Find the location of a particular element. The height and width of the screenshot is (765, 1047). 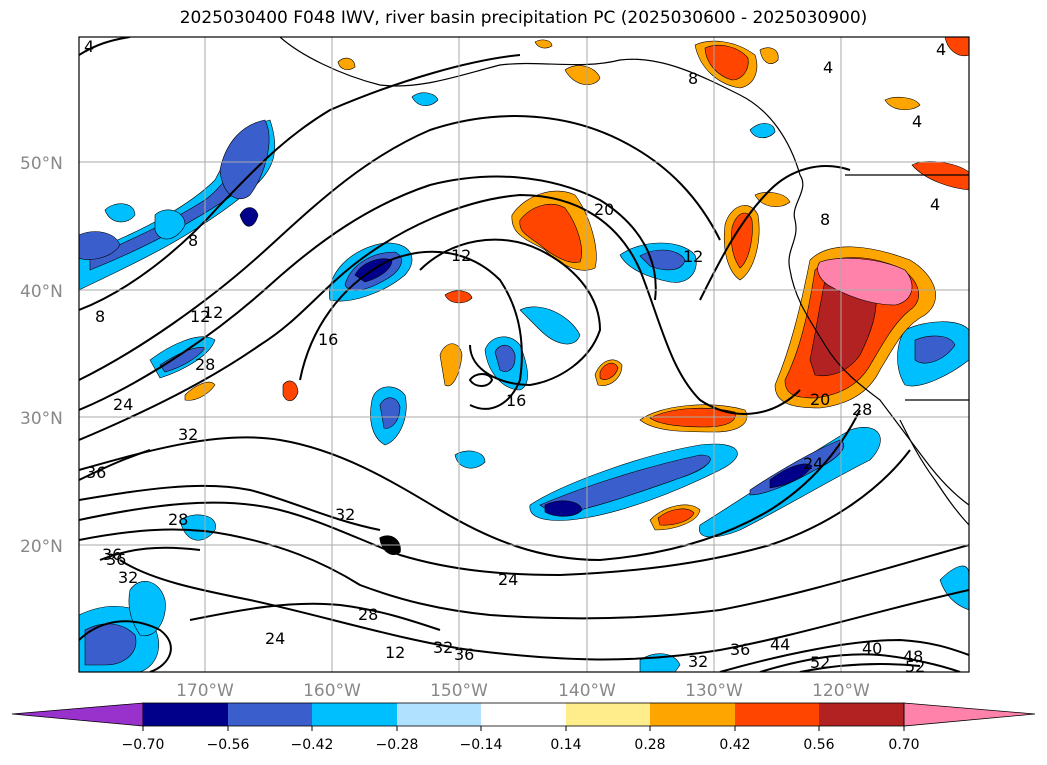

contour-20-east is located at coordinates (775, 233).